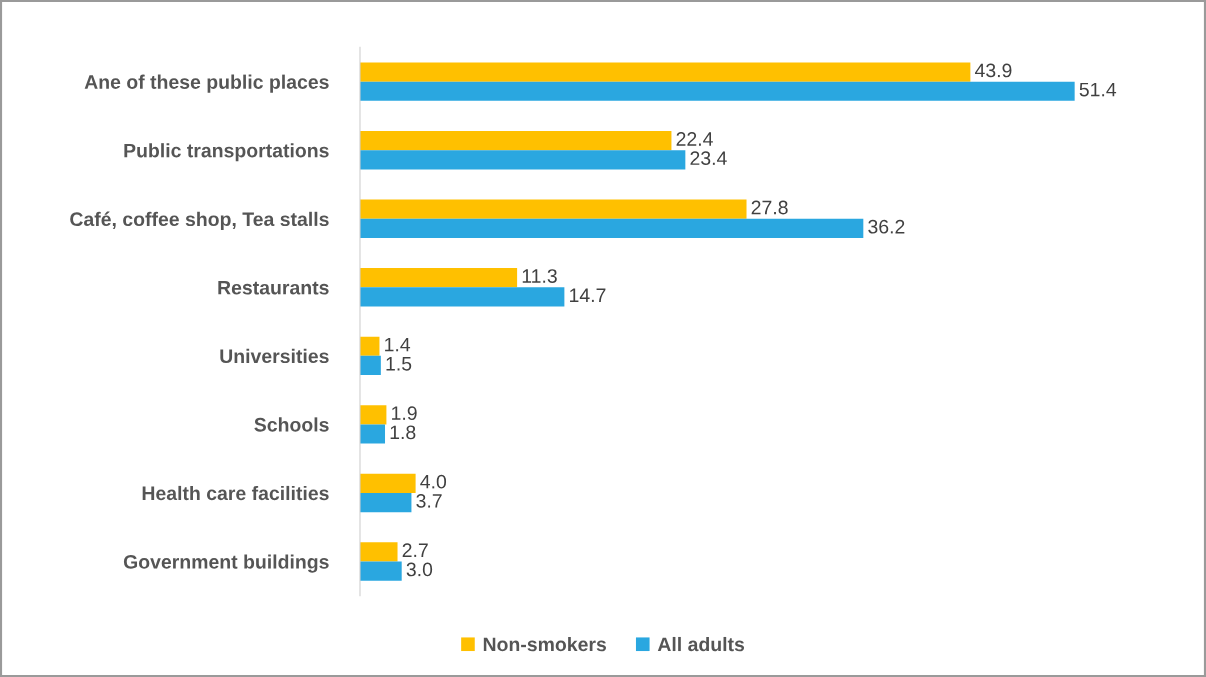 This screenshot has height=677, width=1206. What do you see at coordinates (694, 139) in the screenshot?
I see `data-label: 22.4` at bounding box center [694, 139].